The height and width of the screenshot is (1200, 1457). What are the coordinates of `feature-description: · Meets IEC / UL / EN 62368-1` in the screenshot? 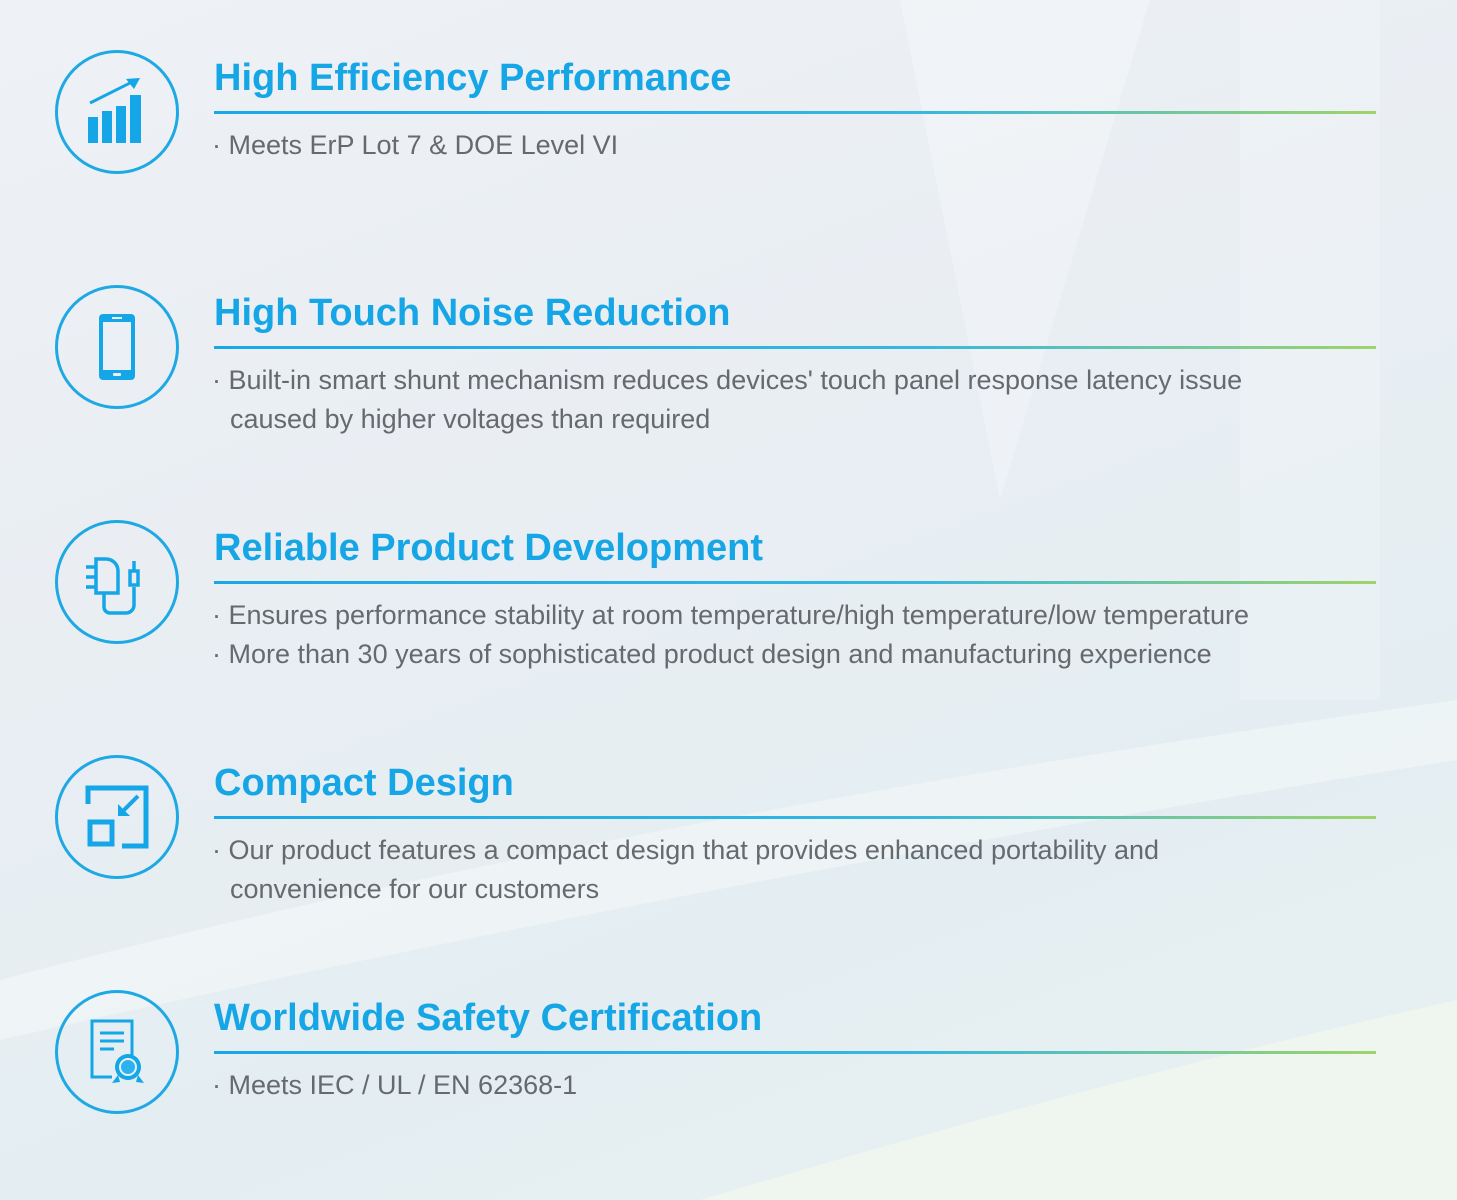 It's located at (394, 1085).